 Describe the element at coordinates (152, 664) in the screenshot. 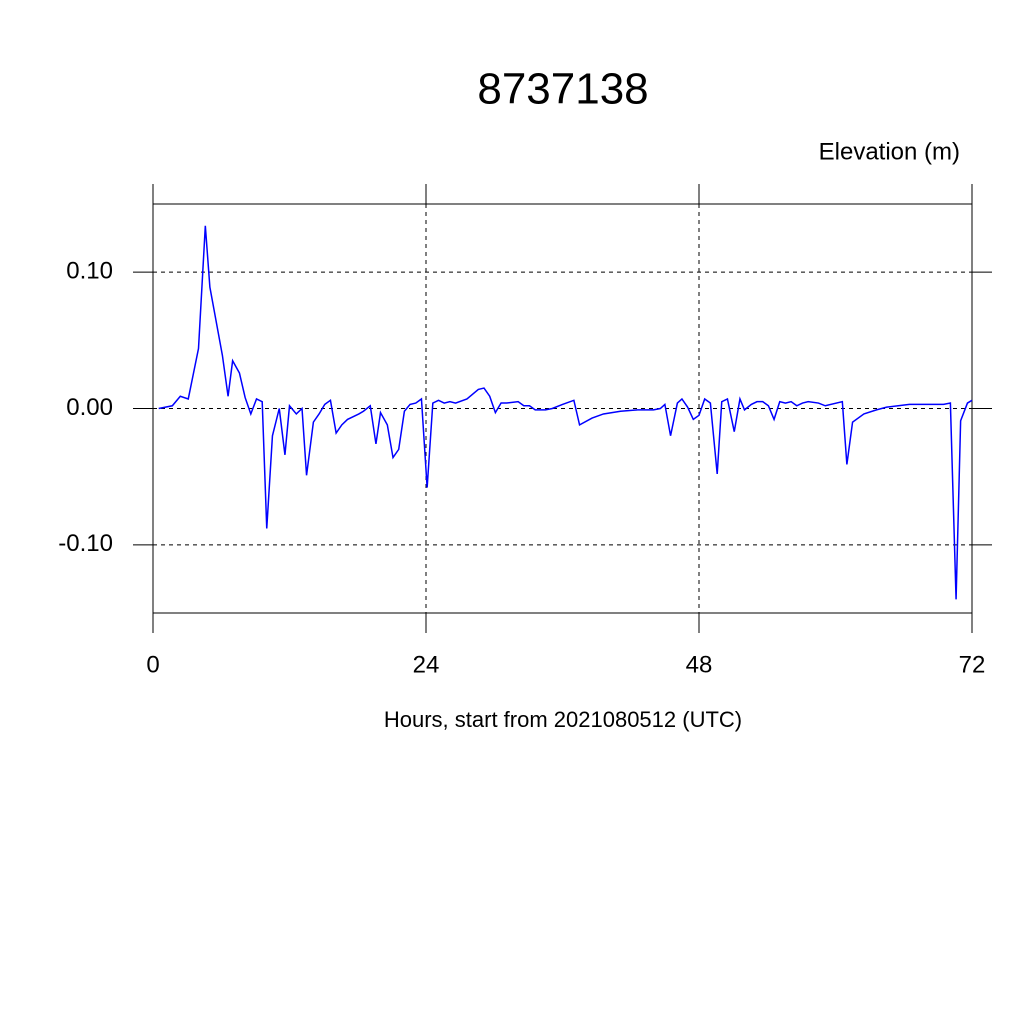

I see `x-tick-label: 0` at that location.